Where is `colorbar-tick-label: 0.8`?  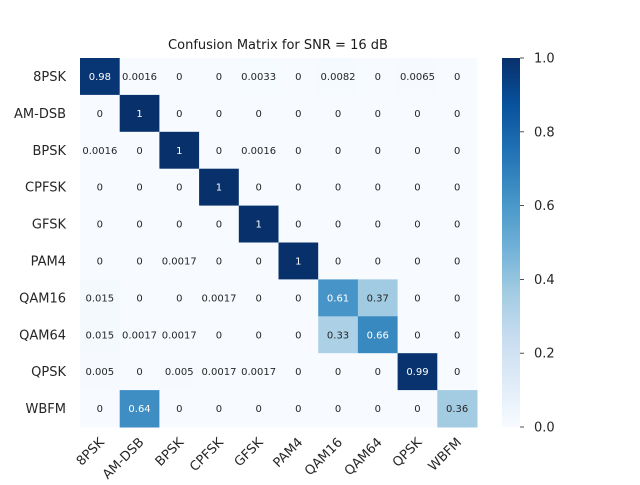 colorbar-tick-label: 0.8 is located at coordinates (544, 132).